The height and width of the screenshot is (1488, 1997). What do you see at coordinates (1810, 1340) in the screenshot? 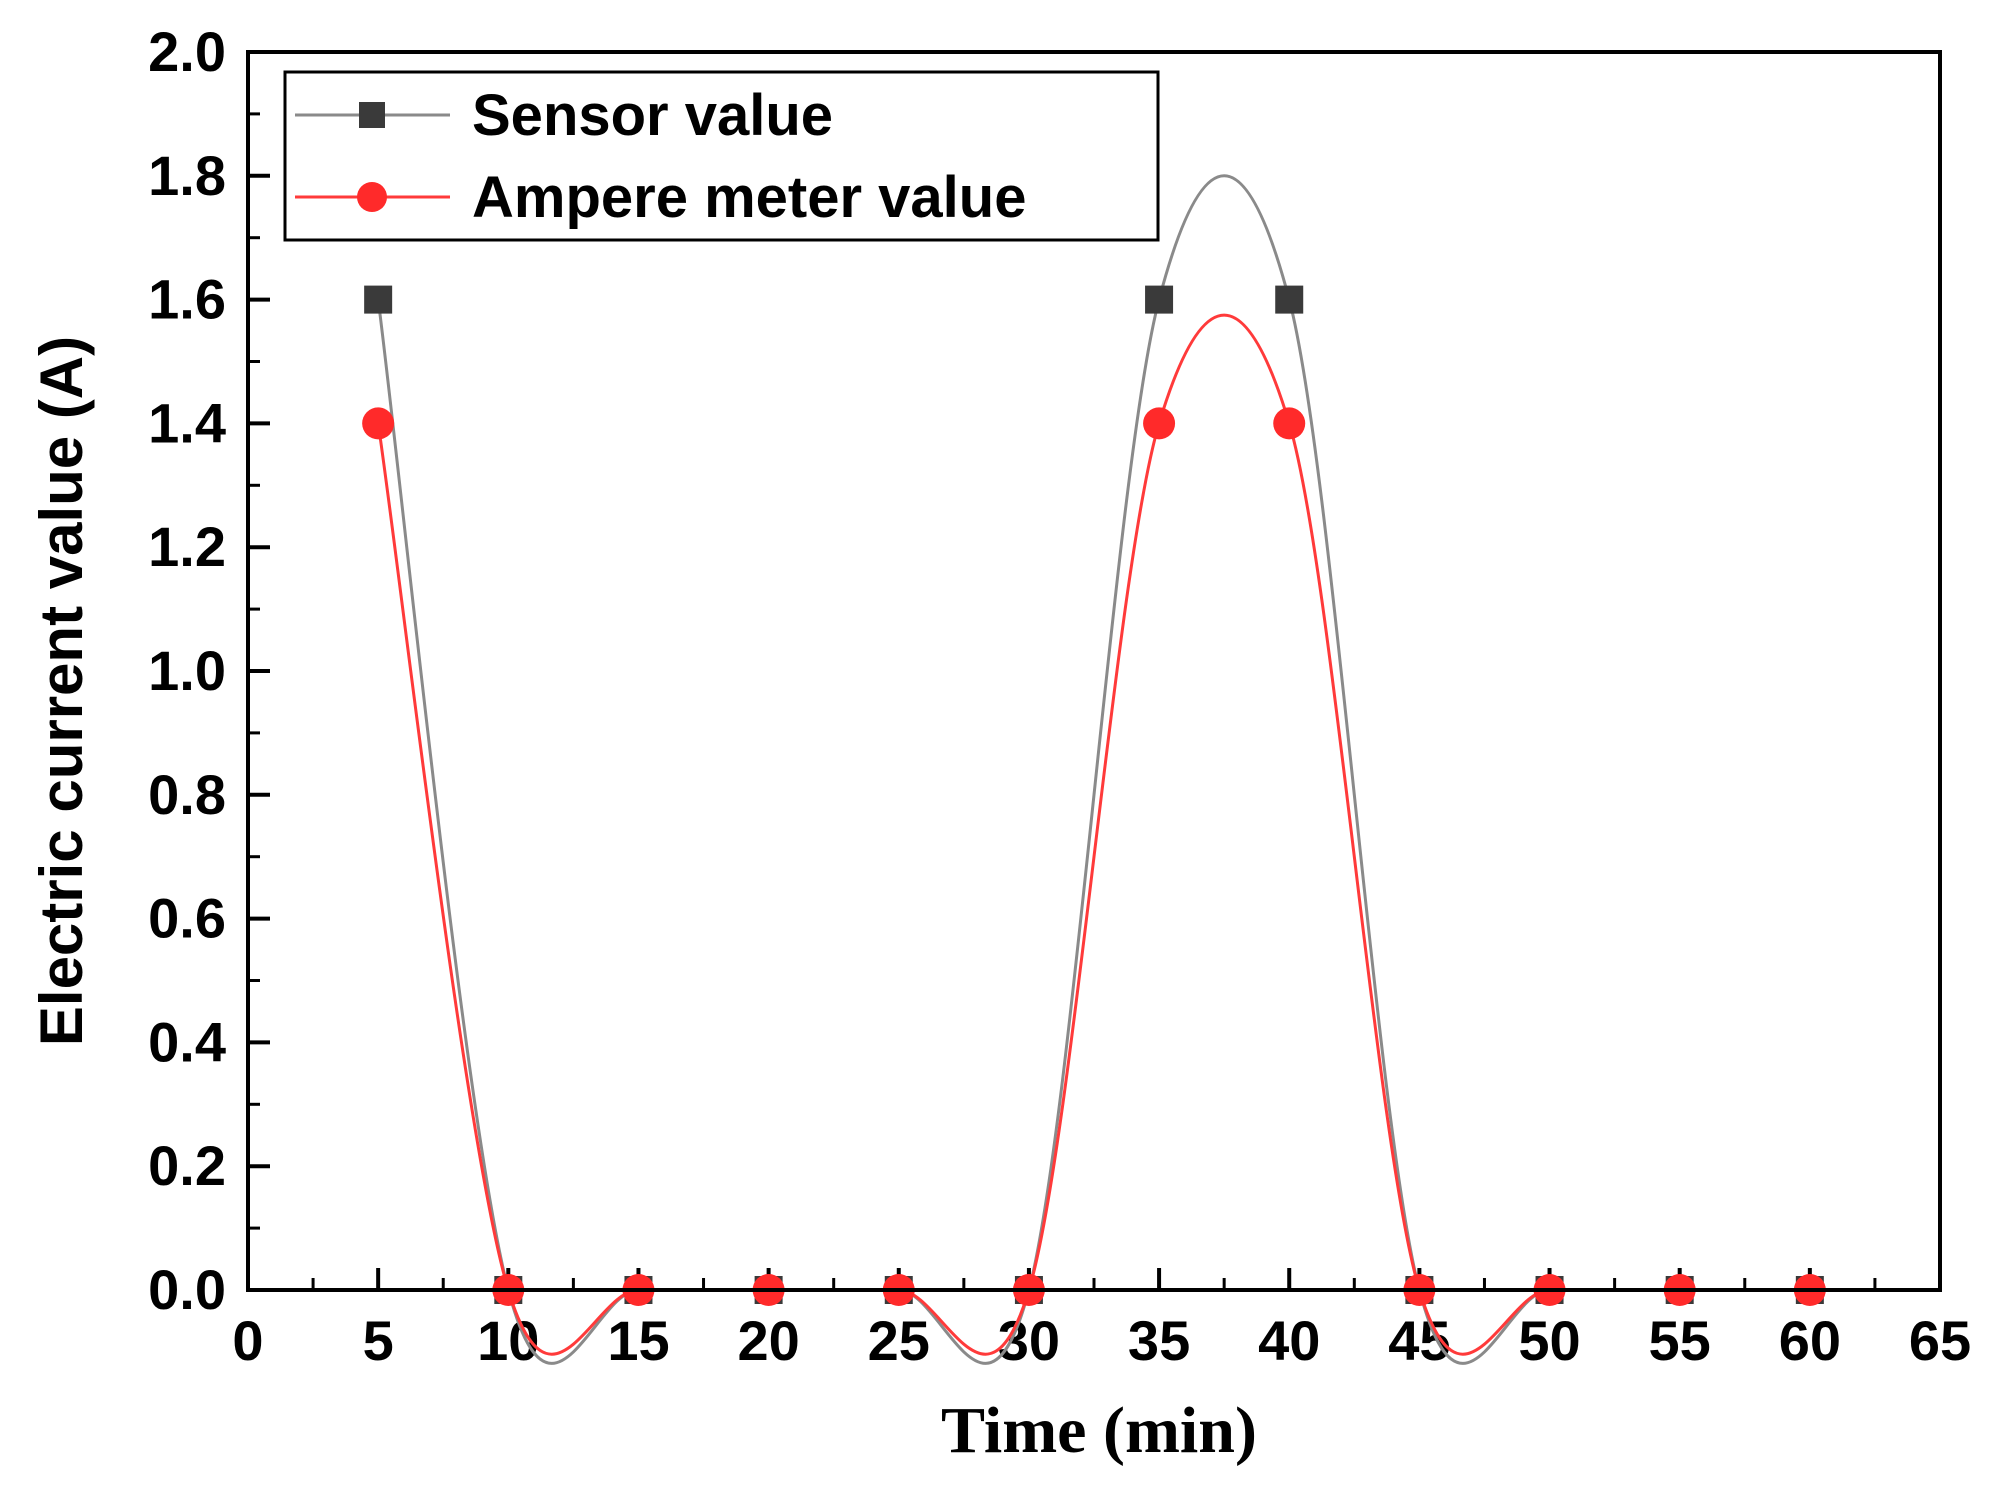
I see `x-tick-label: 60` at bounding box center [1810, 1340].